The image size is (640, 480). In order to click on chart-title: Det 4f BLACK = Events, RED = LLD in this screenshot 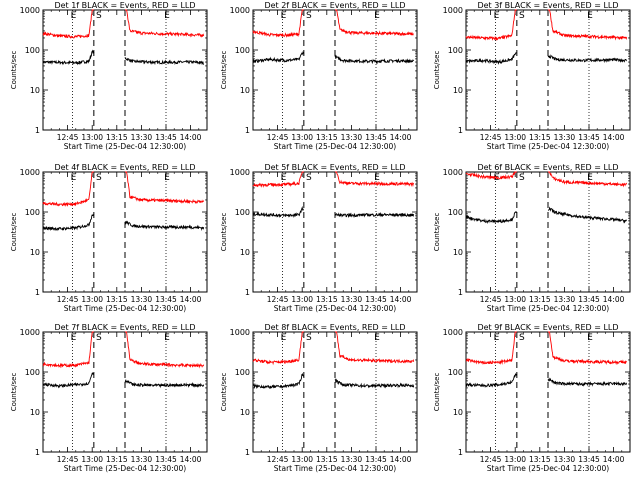, I will do `click(124, 167)`.